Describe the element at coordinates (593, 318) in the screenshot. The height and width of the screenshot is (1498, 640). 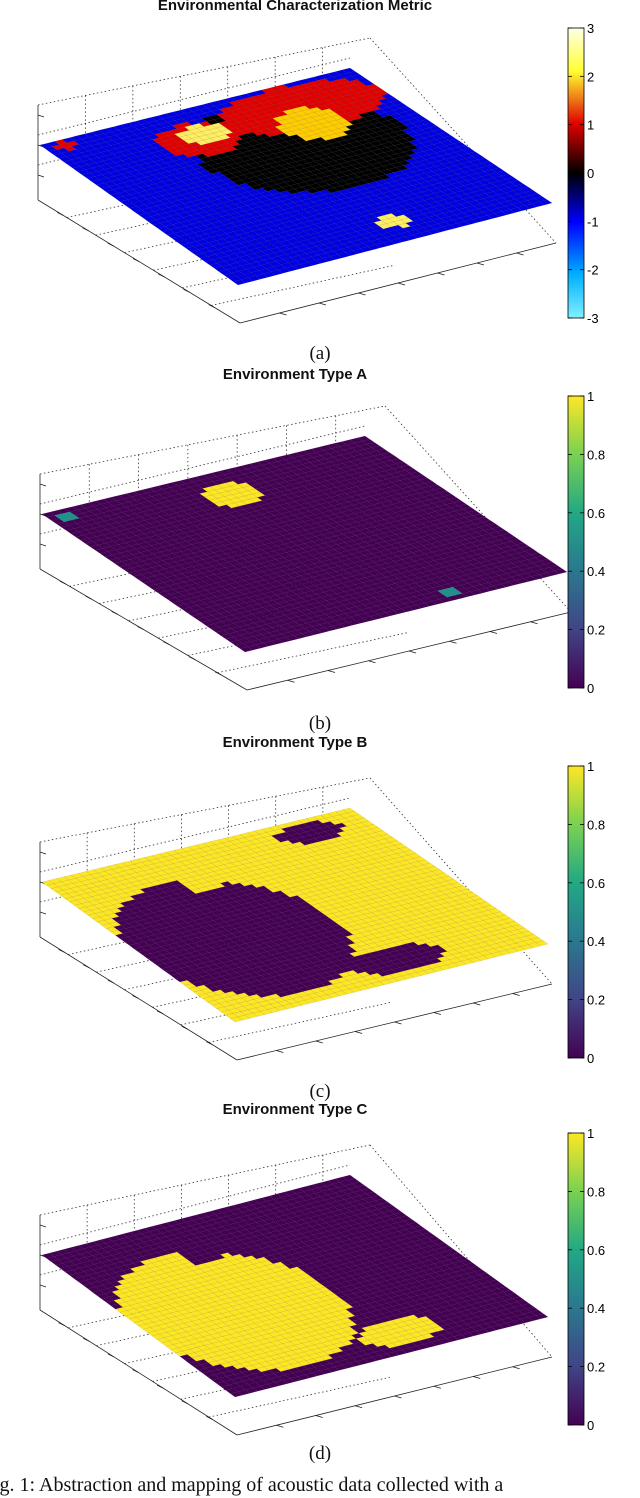
I see `colorbar-tick-label: -3` at that location.